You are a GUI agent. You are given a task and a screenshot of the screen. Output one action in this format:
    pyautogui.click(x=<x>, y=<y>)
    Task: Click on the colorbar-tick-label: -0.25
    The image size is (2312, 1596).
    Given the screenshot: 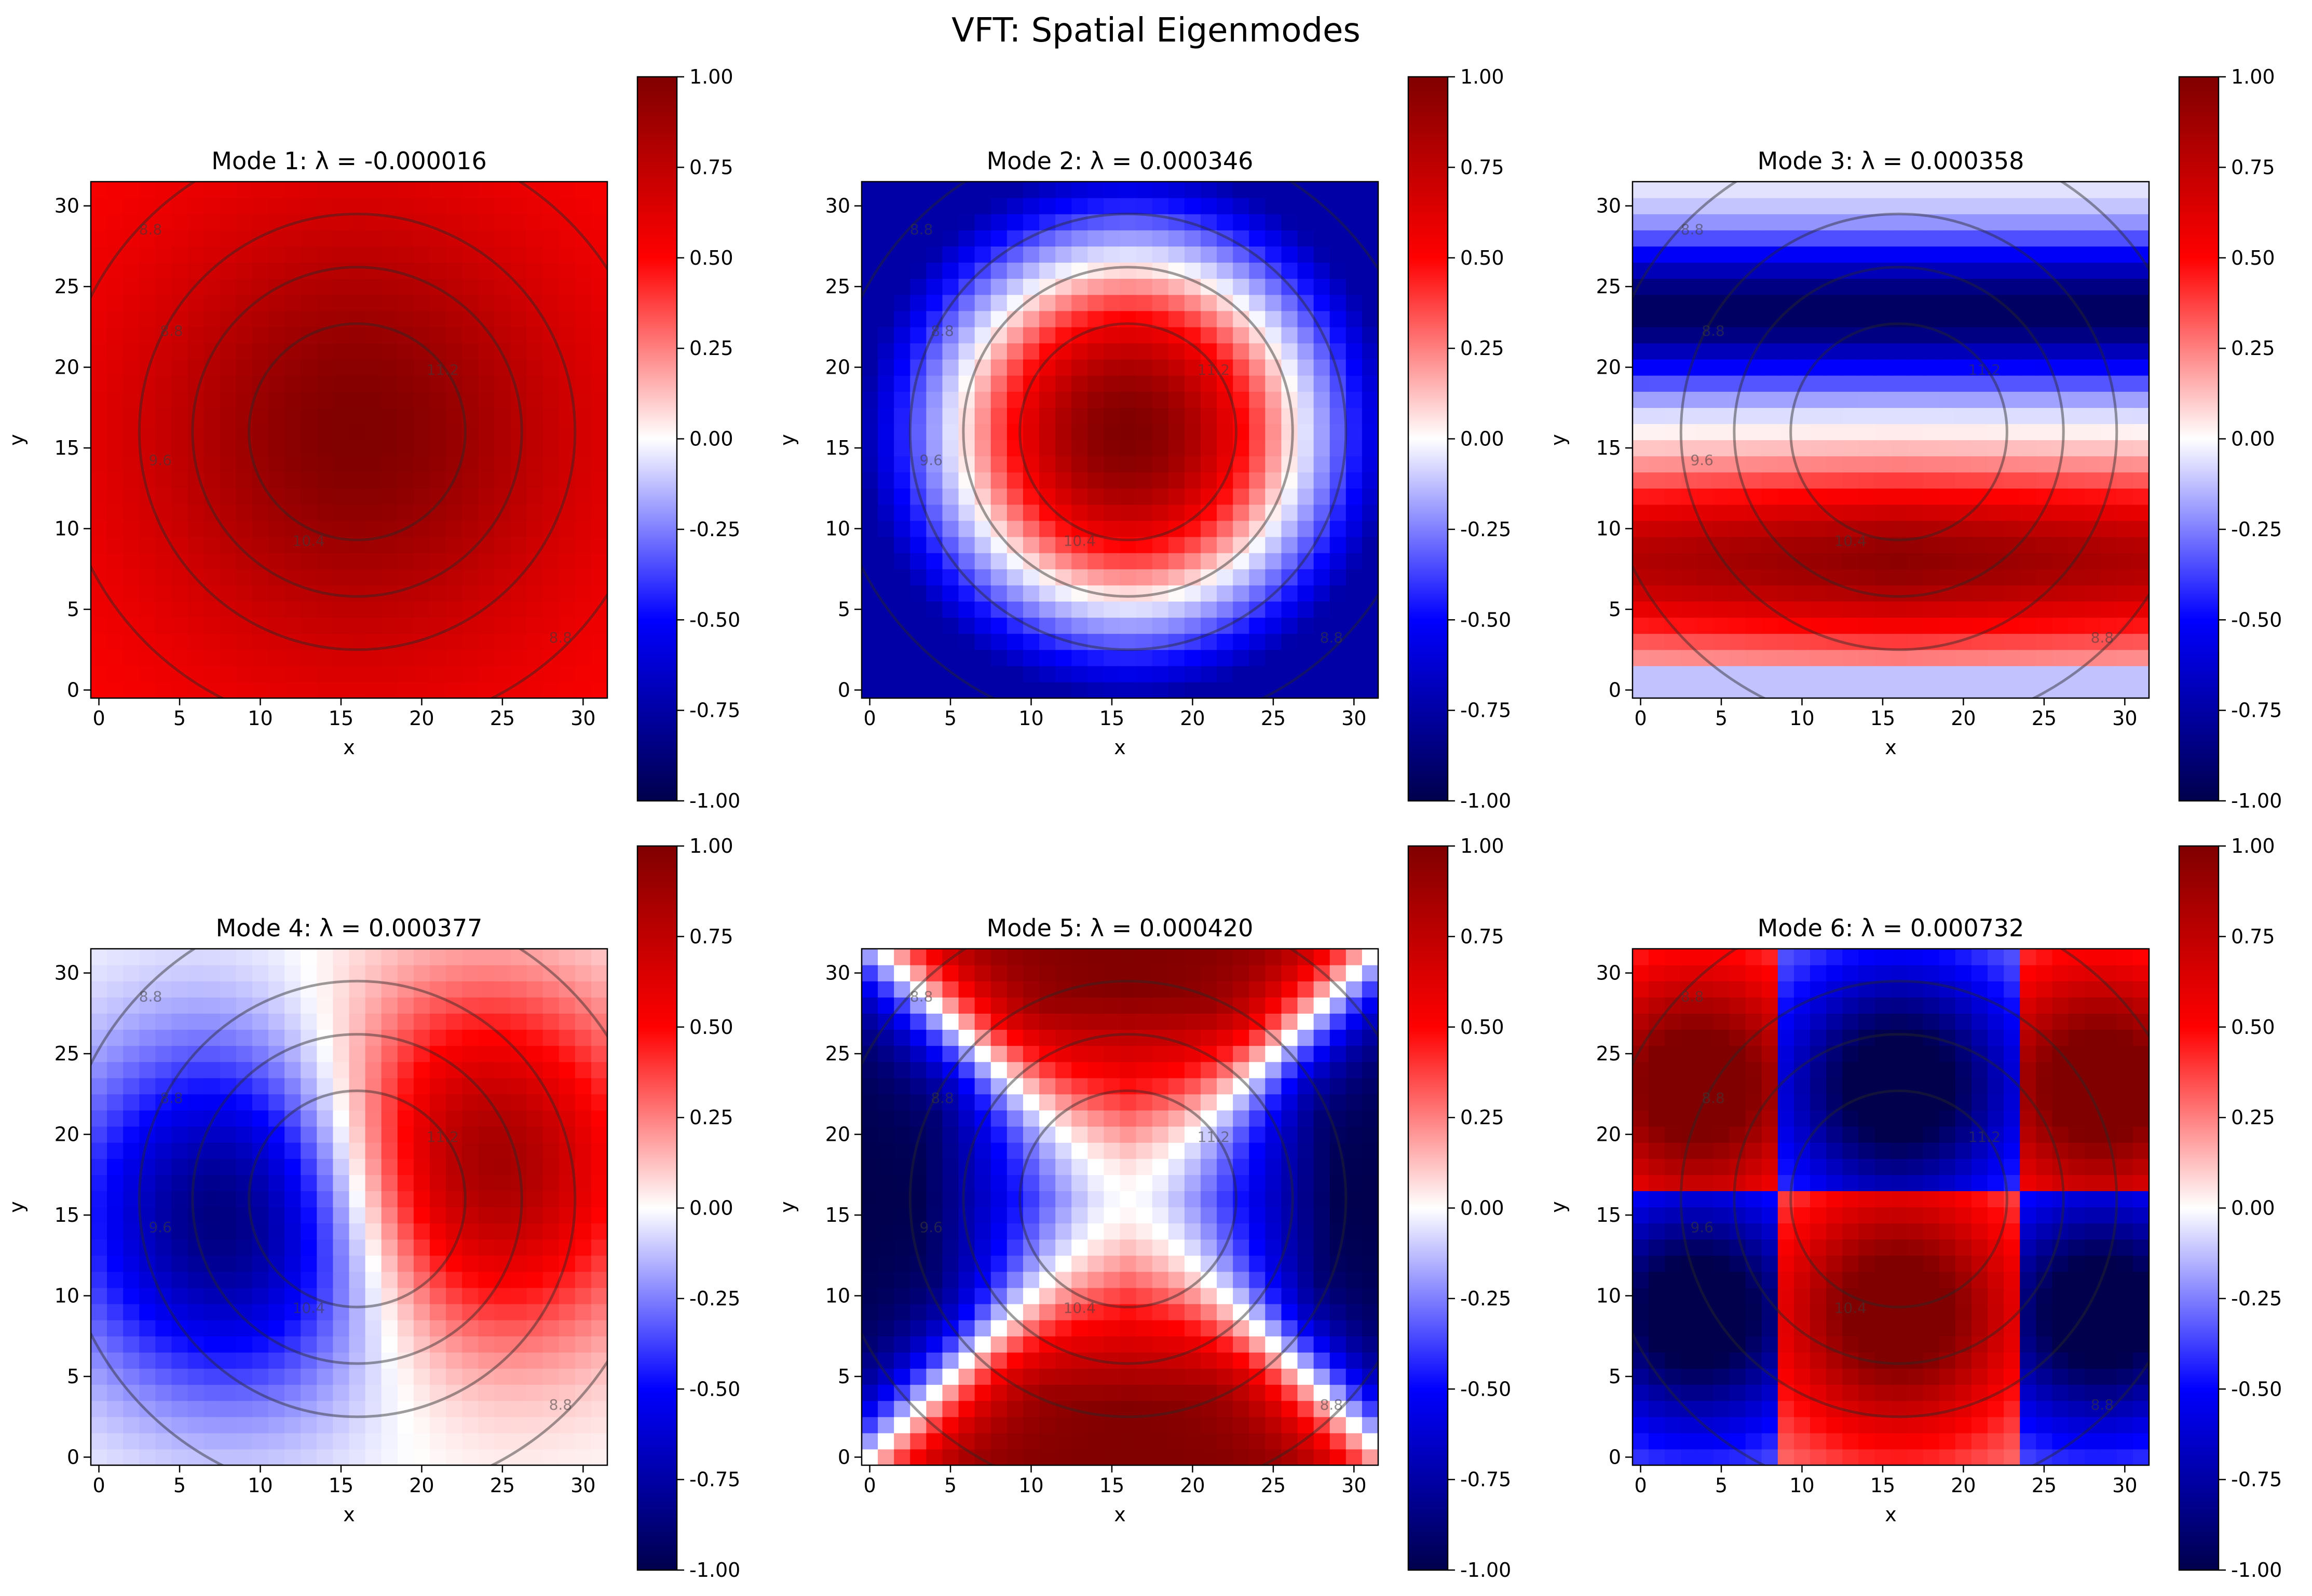 What is the action you would take?
    pyautogui.click(x=1485, y=529)
    